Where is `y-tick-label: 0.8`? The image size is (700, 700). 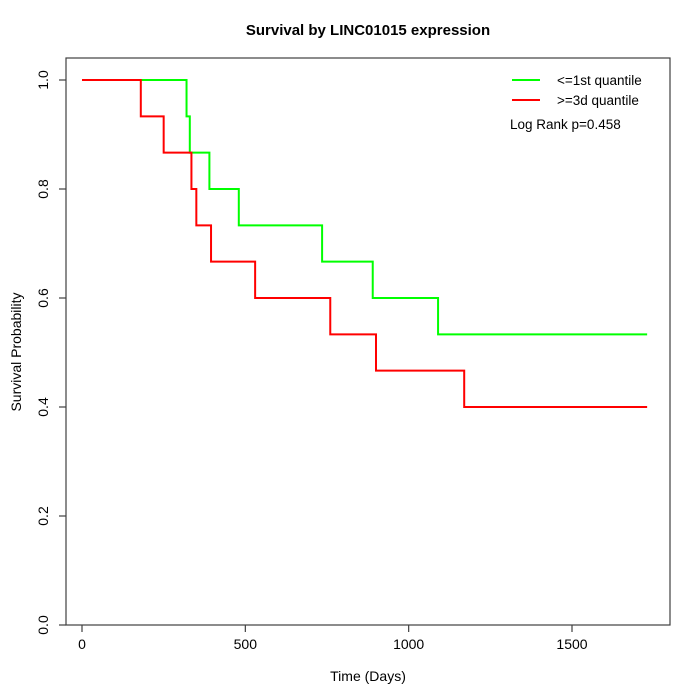 y-tick-label: 0.8 is located at coordinates (43, 189).